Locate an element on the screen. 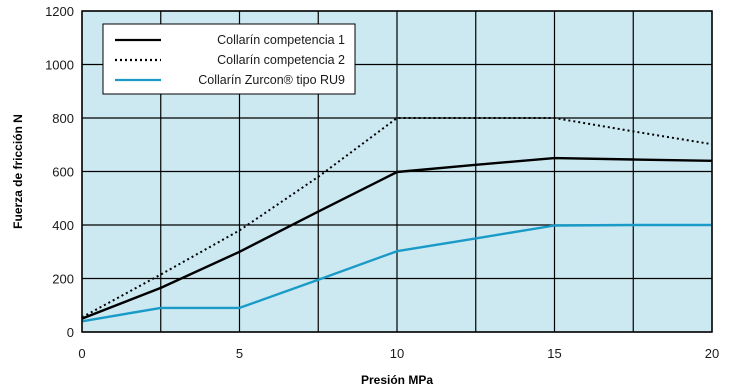 The image size is (739, 390). y-tick-label: 200 is located at coordinates (63, 279).